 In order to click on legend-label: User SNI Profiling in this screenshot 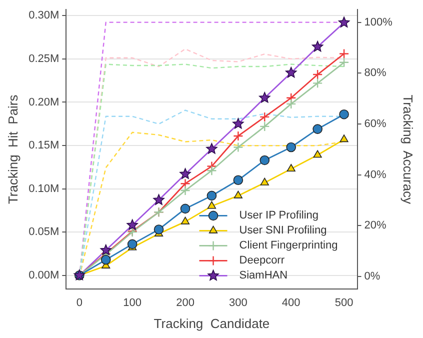, I will do `click(283, 230)`.